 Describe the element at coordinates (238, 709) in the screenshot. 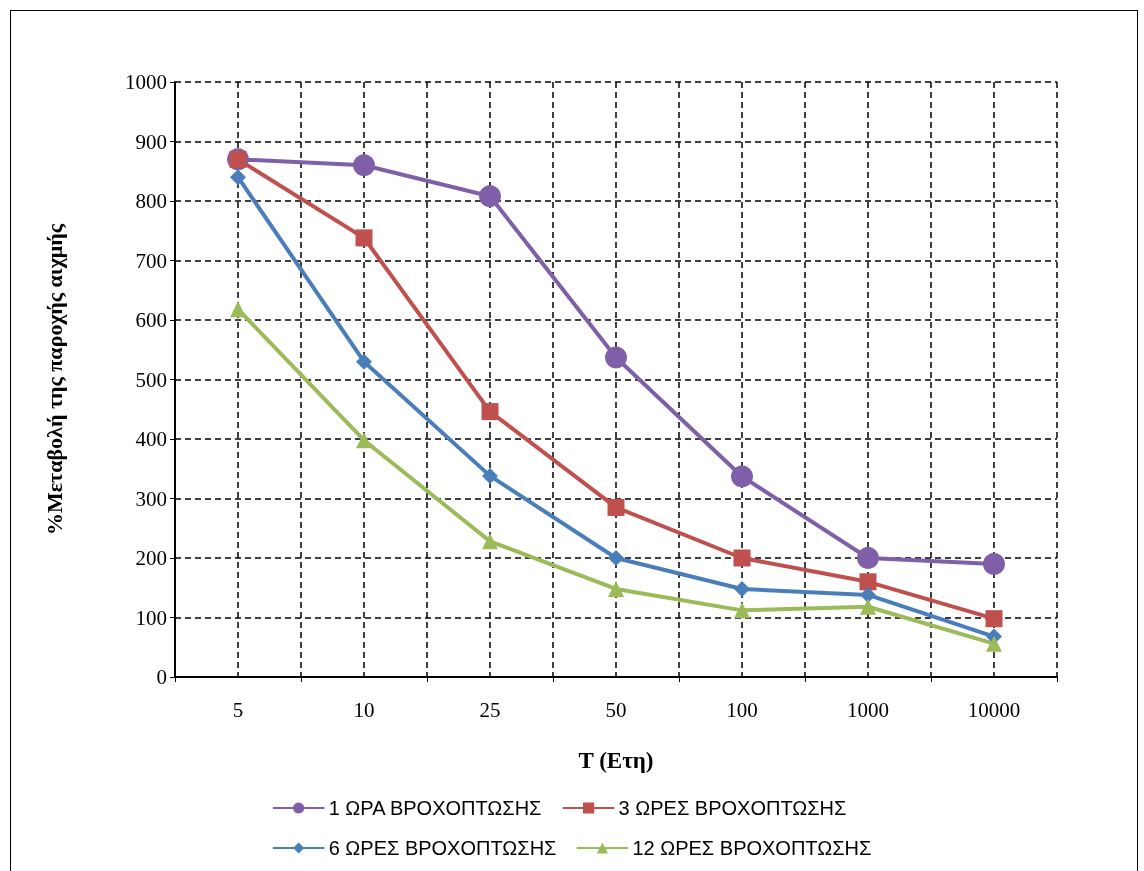

I see `x-tick-label: 5` at that location.